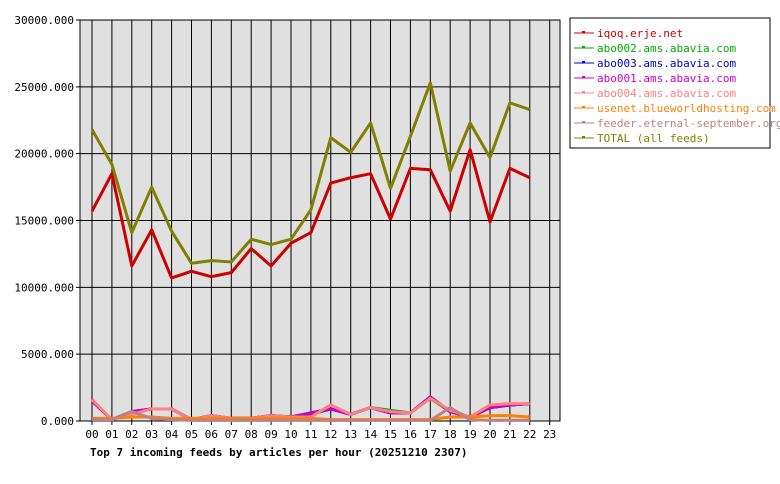 The height and width of the screenshot is (484, 780). What do you see at coordinates (172, 434) in the screenshot?
I see `x-tick-label: 04` at bounding box center [172, 434].